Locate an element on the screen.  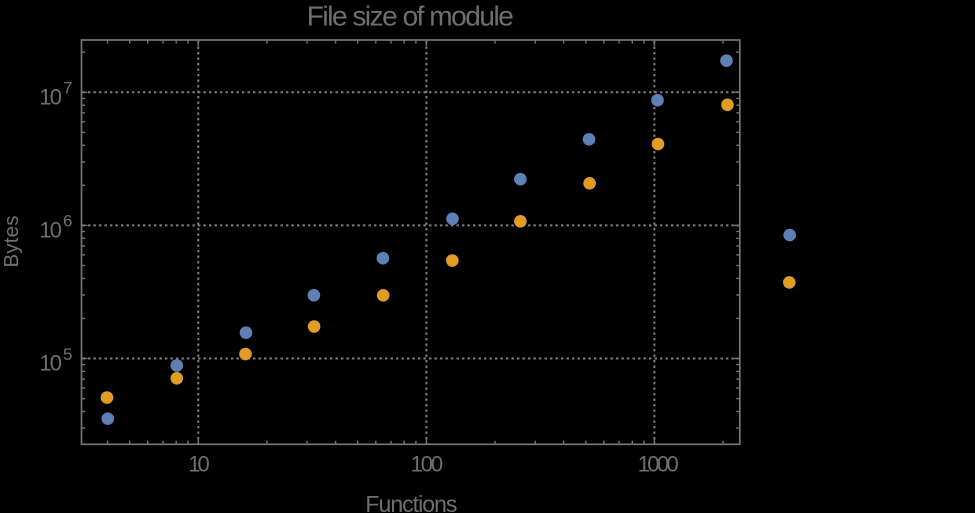
svg-text: 6 is located at coordinates (67, 221).